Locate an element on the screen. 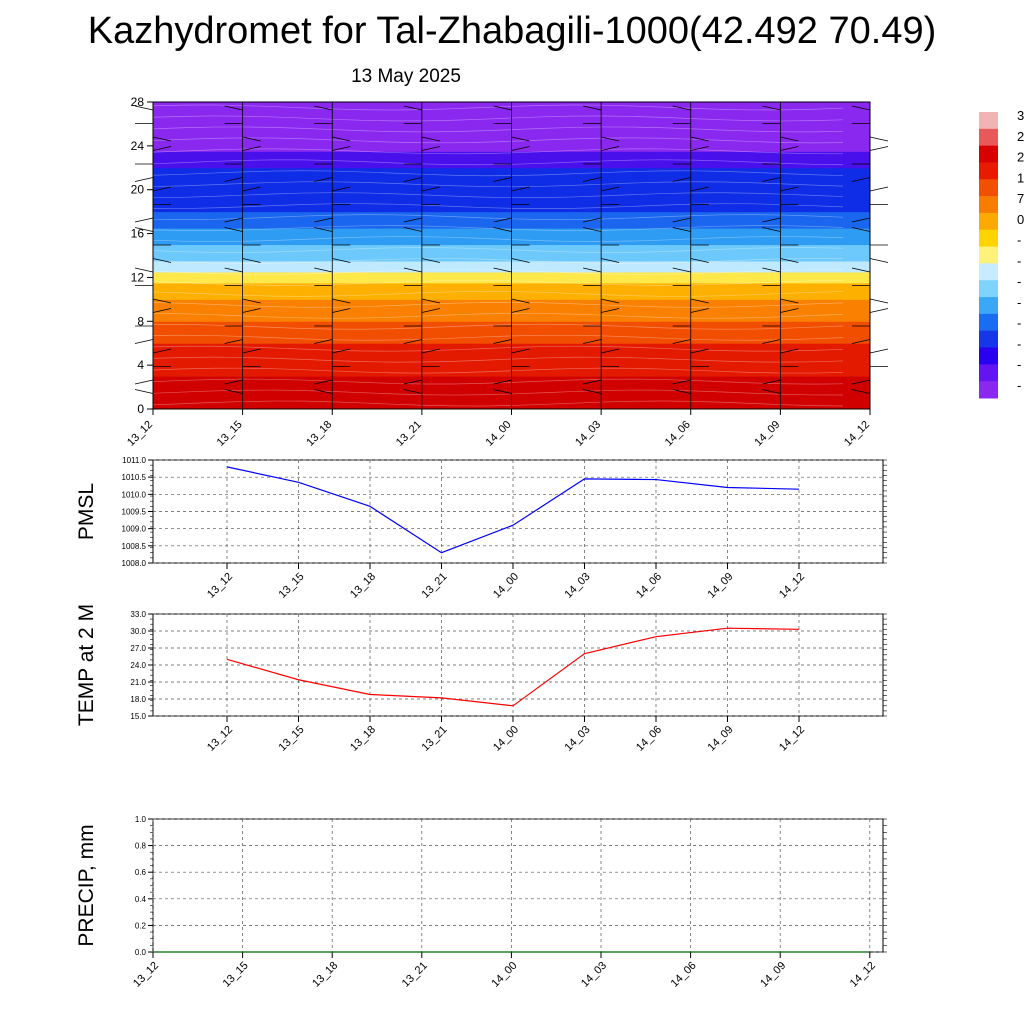 This screenshot has width=1024, height=1024. heatmap-ytick-label-0: 28 is located at coordinates (138, 102).